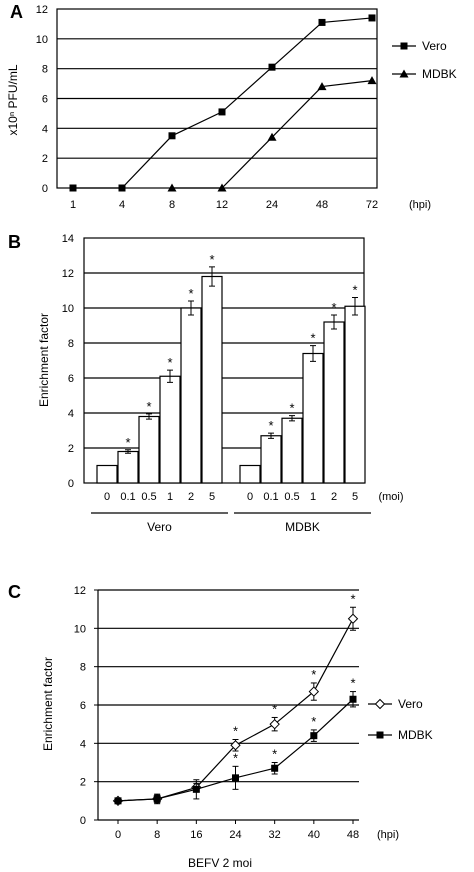  I want to click on y-tick-label-b: 0, so click(71, 484).